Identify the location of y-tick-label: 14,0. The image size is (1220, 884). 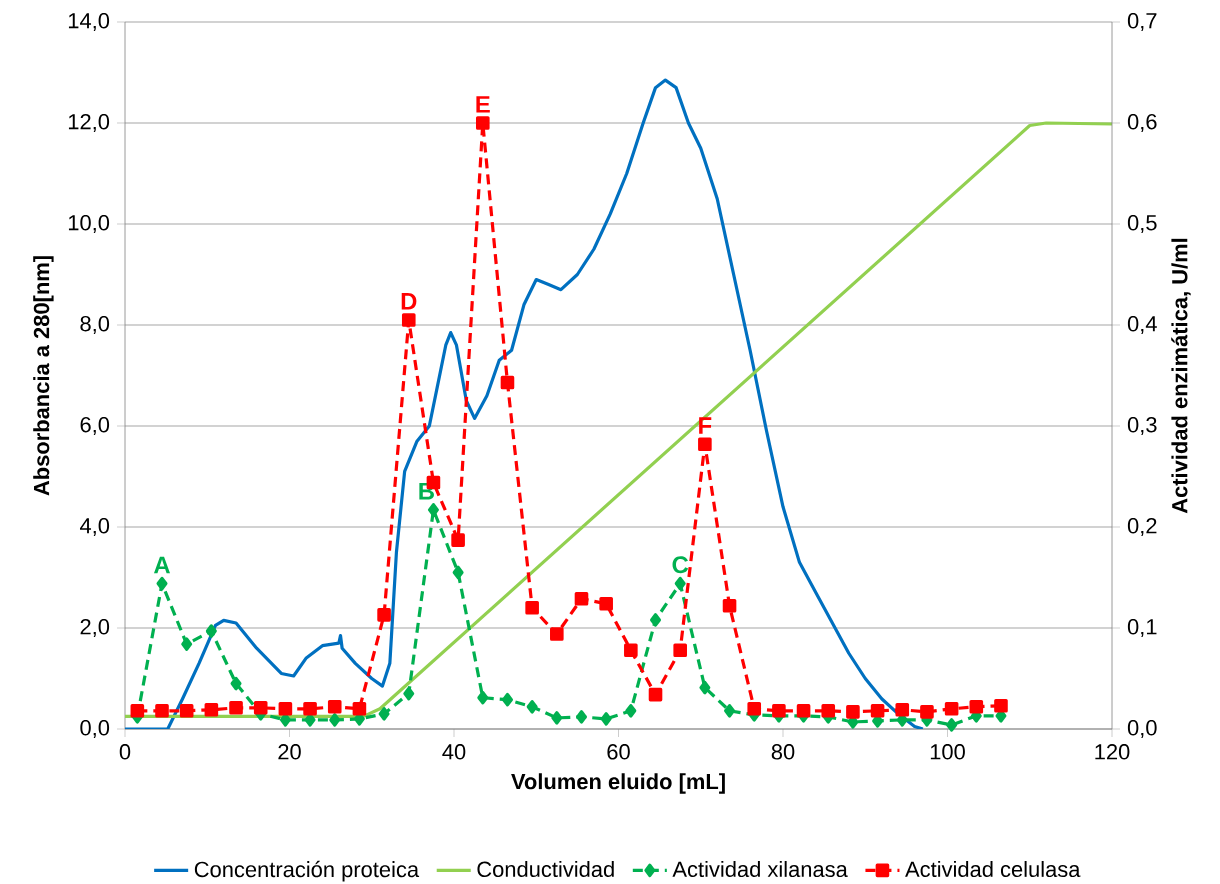
(89, 22).